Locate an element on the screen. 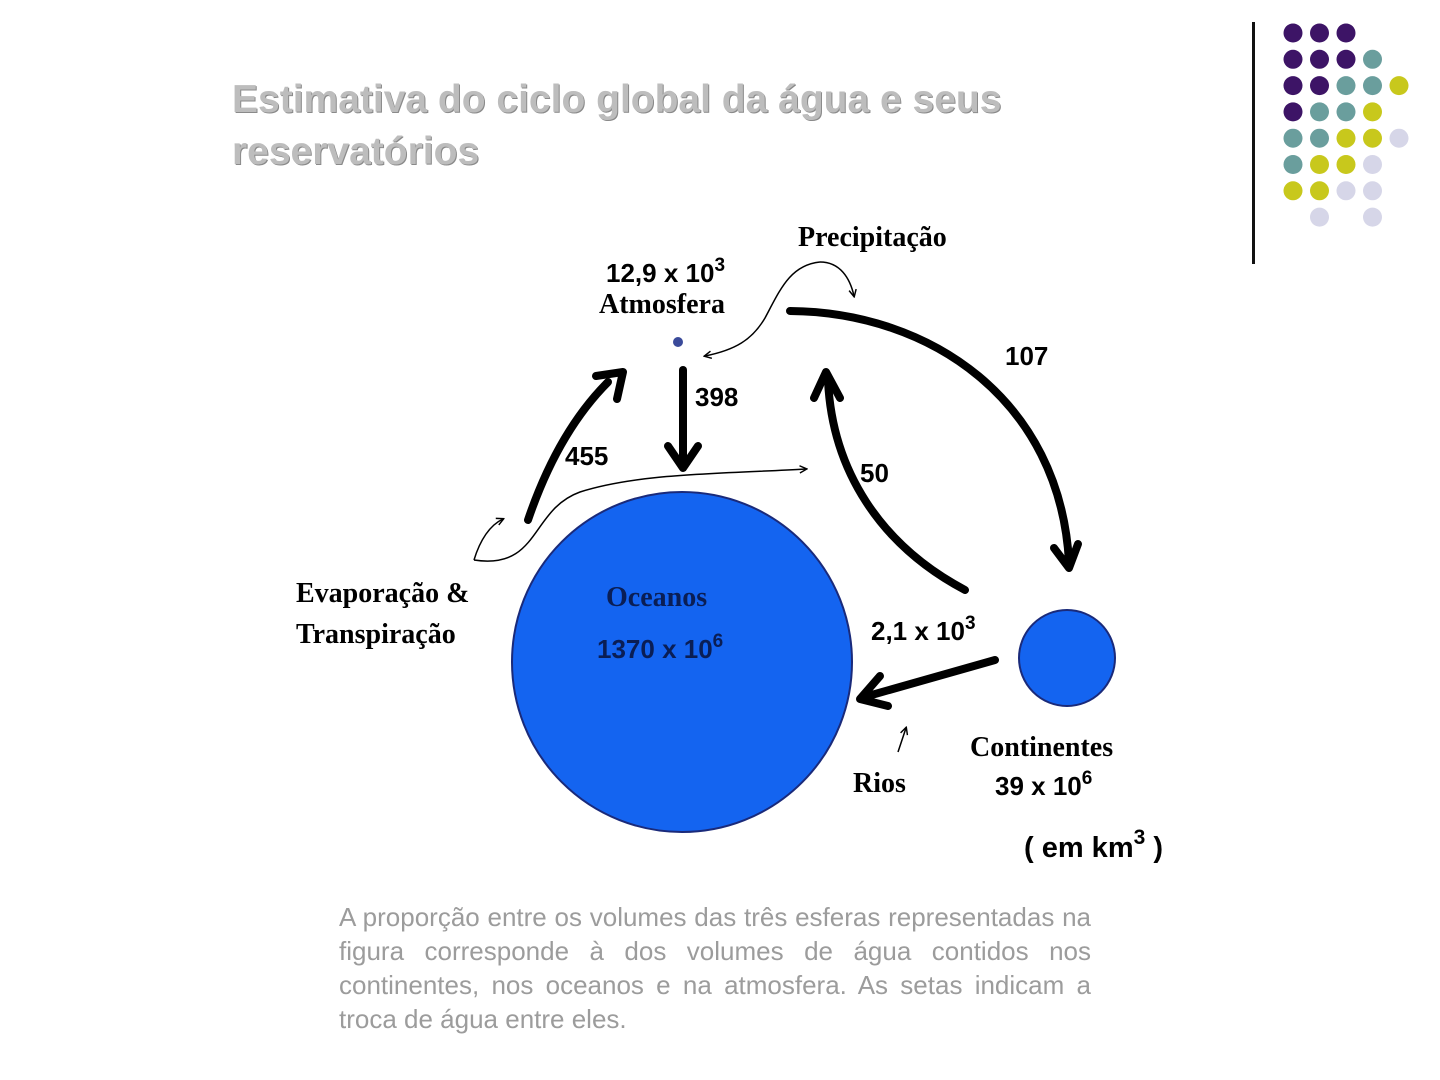 This screenshot has height=1080, width=1440. arrow-precipitation-ocean is located at coordinates (683, 419).